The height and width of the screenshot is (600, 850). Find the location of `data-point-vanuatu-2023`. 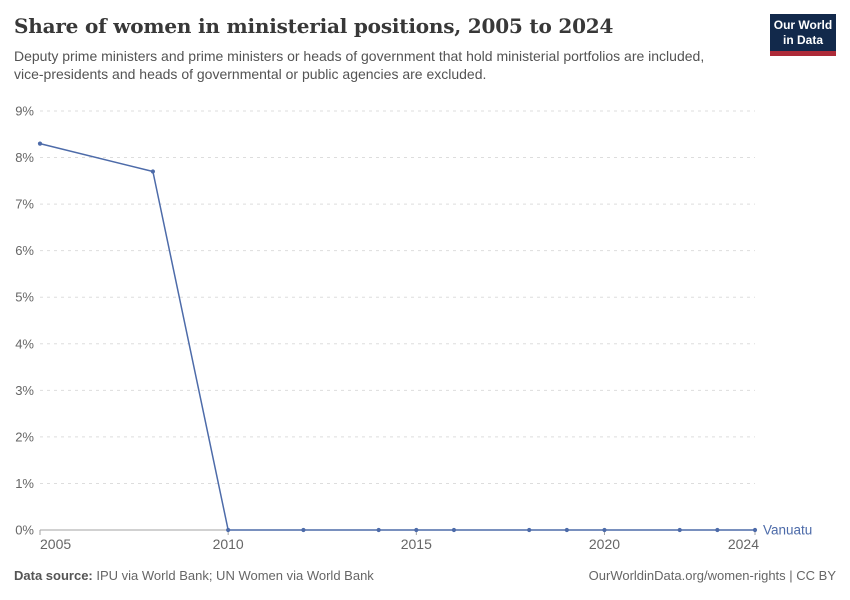

data-point-vanuatu-2023 is located at coordinates (717, 530).